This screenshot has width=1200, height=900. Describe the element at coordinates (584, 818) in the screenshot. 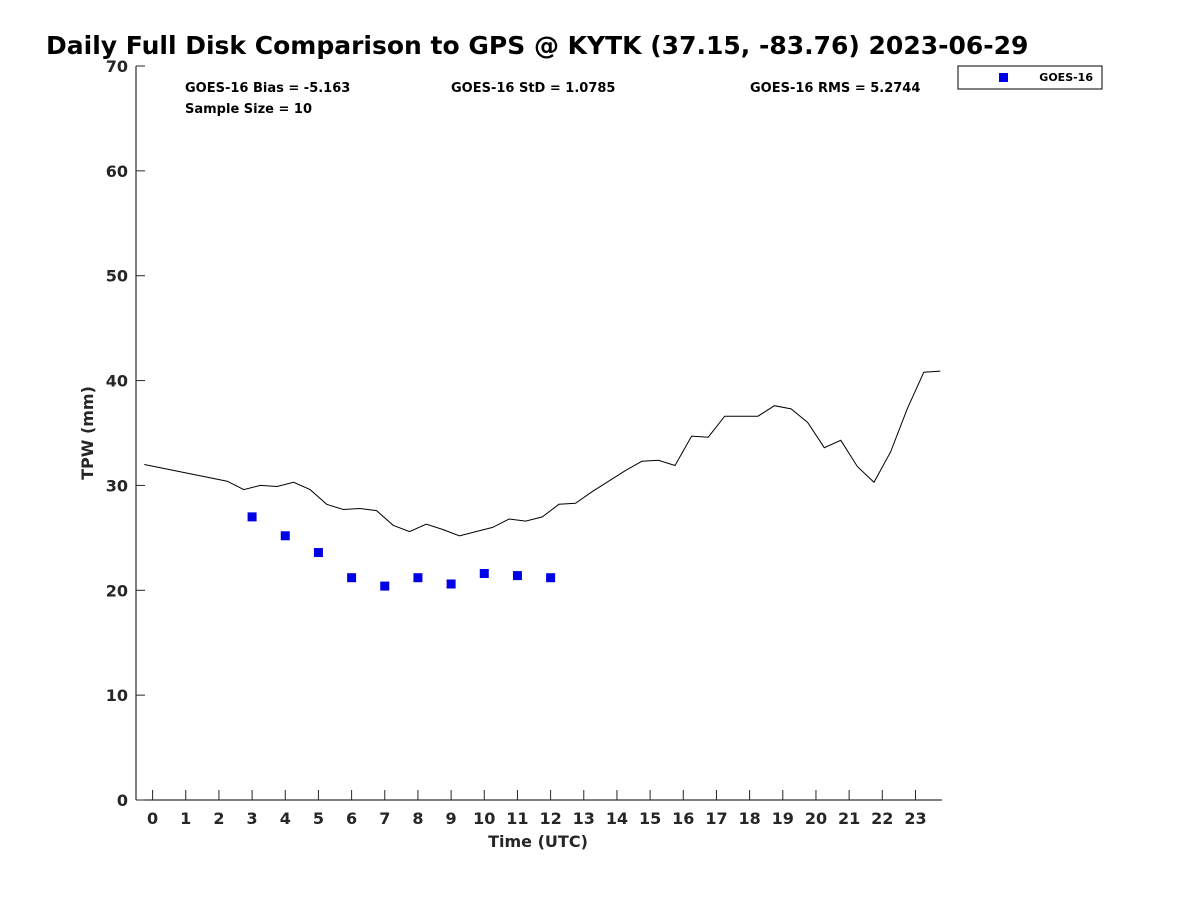

I see `x-tick-label: 13` at that location.